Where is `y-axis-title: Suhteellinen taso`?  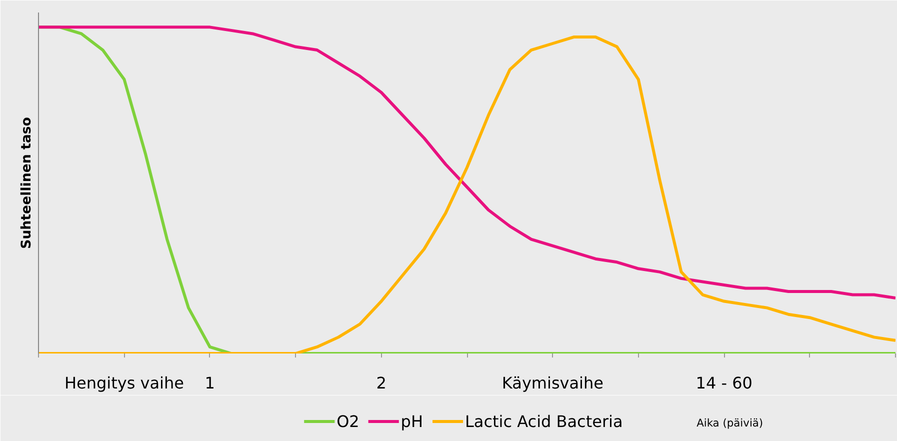 y-axis-title: Suhteellinen taso is located at coordinates (27, 183).